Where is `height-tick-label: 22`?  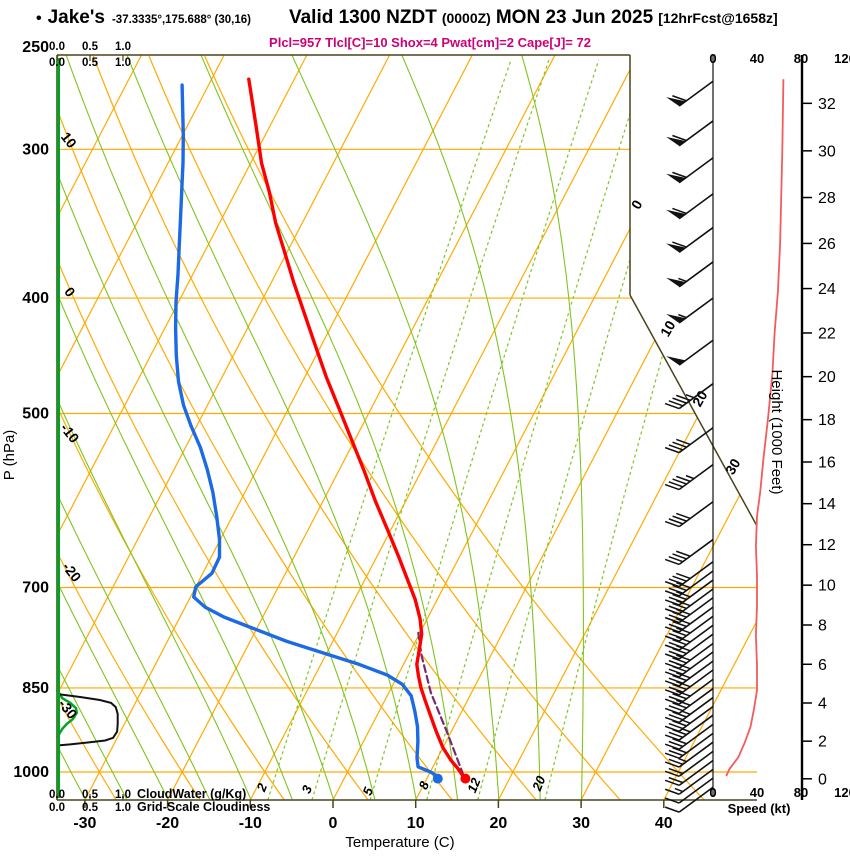 height-tick-label: 22 is located at coordinates (827, 333).